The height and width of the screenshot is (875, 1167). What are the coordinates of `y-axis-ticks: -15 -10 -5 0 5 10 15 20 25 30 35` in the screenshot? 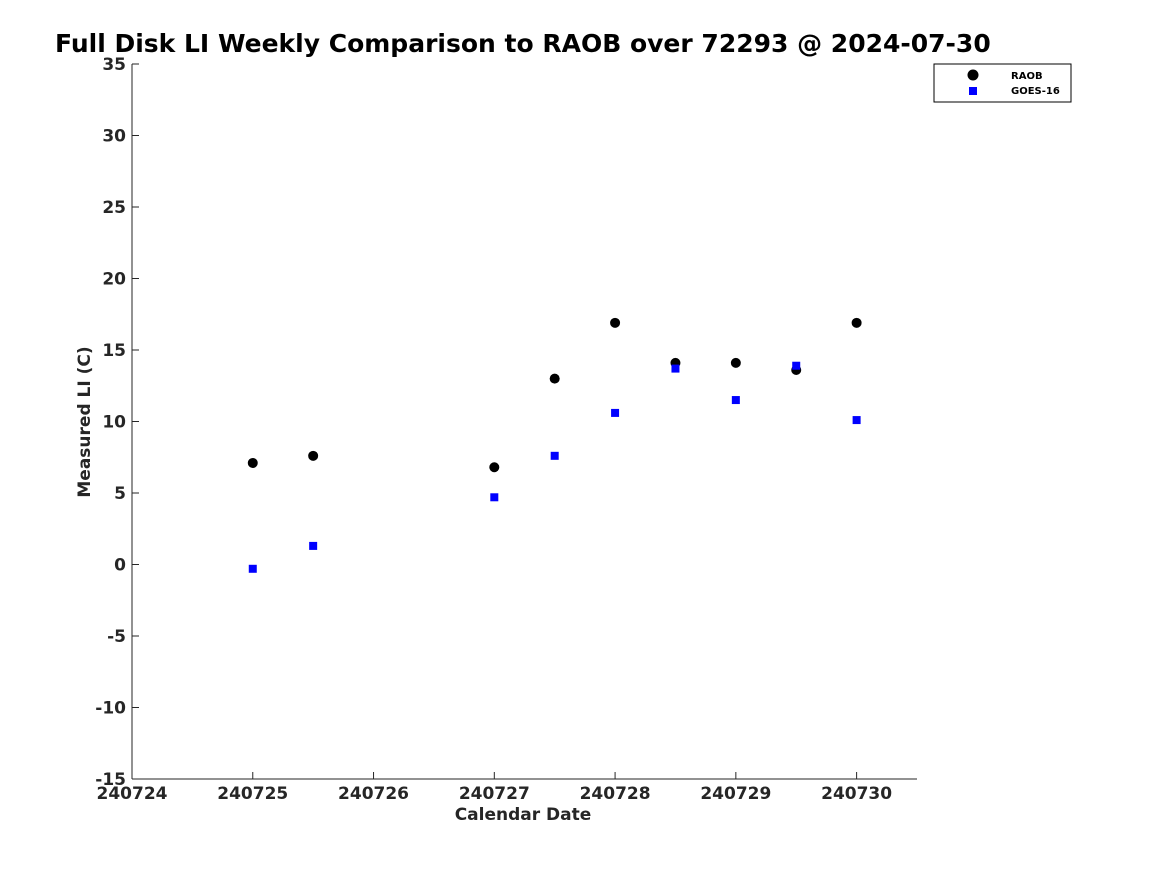 It's located at (117, 422).